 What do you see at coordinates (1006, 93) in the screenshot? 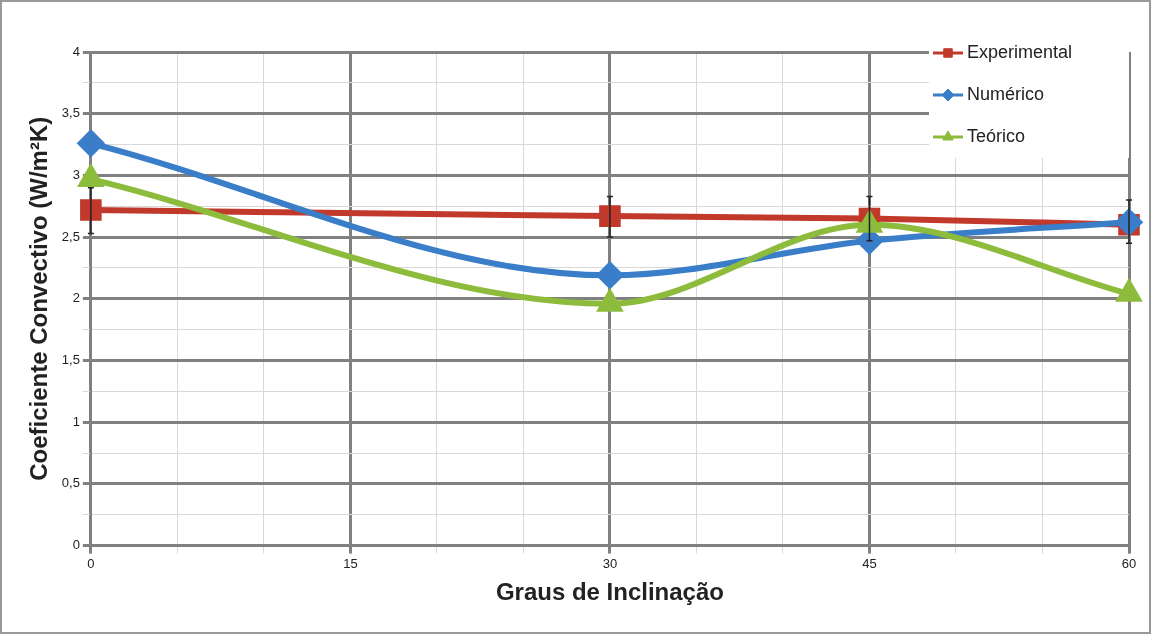
I see `legend-label: Numérico` at bounding box center [1006, 93].